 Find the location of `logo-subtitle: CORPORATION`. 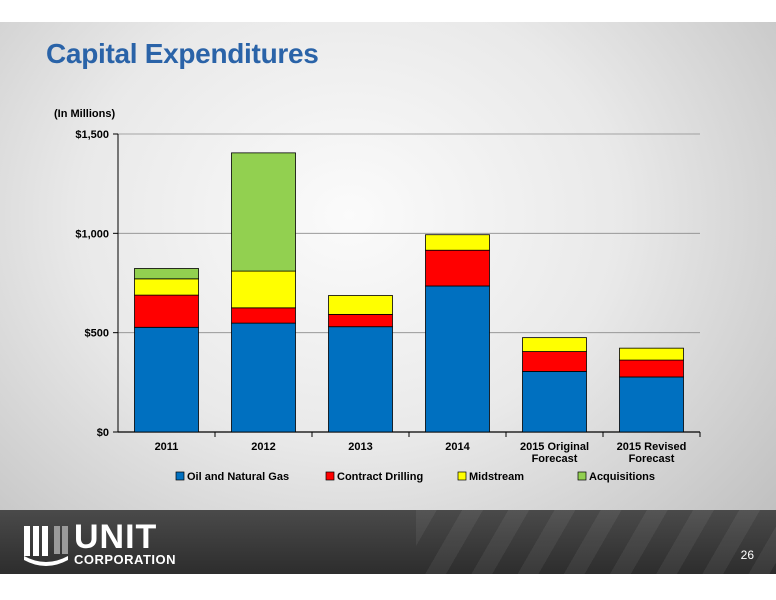

logo-subtitle: CORPORATION is located at coordinates (125, 559).